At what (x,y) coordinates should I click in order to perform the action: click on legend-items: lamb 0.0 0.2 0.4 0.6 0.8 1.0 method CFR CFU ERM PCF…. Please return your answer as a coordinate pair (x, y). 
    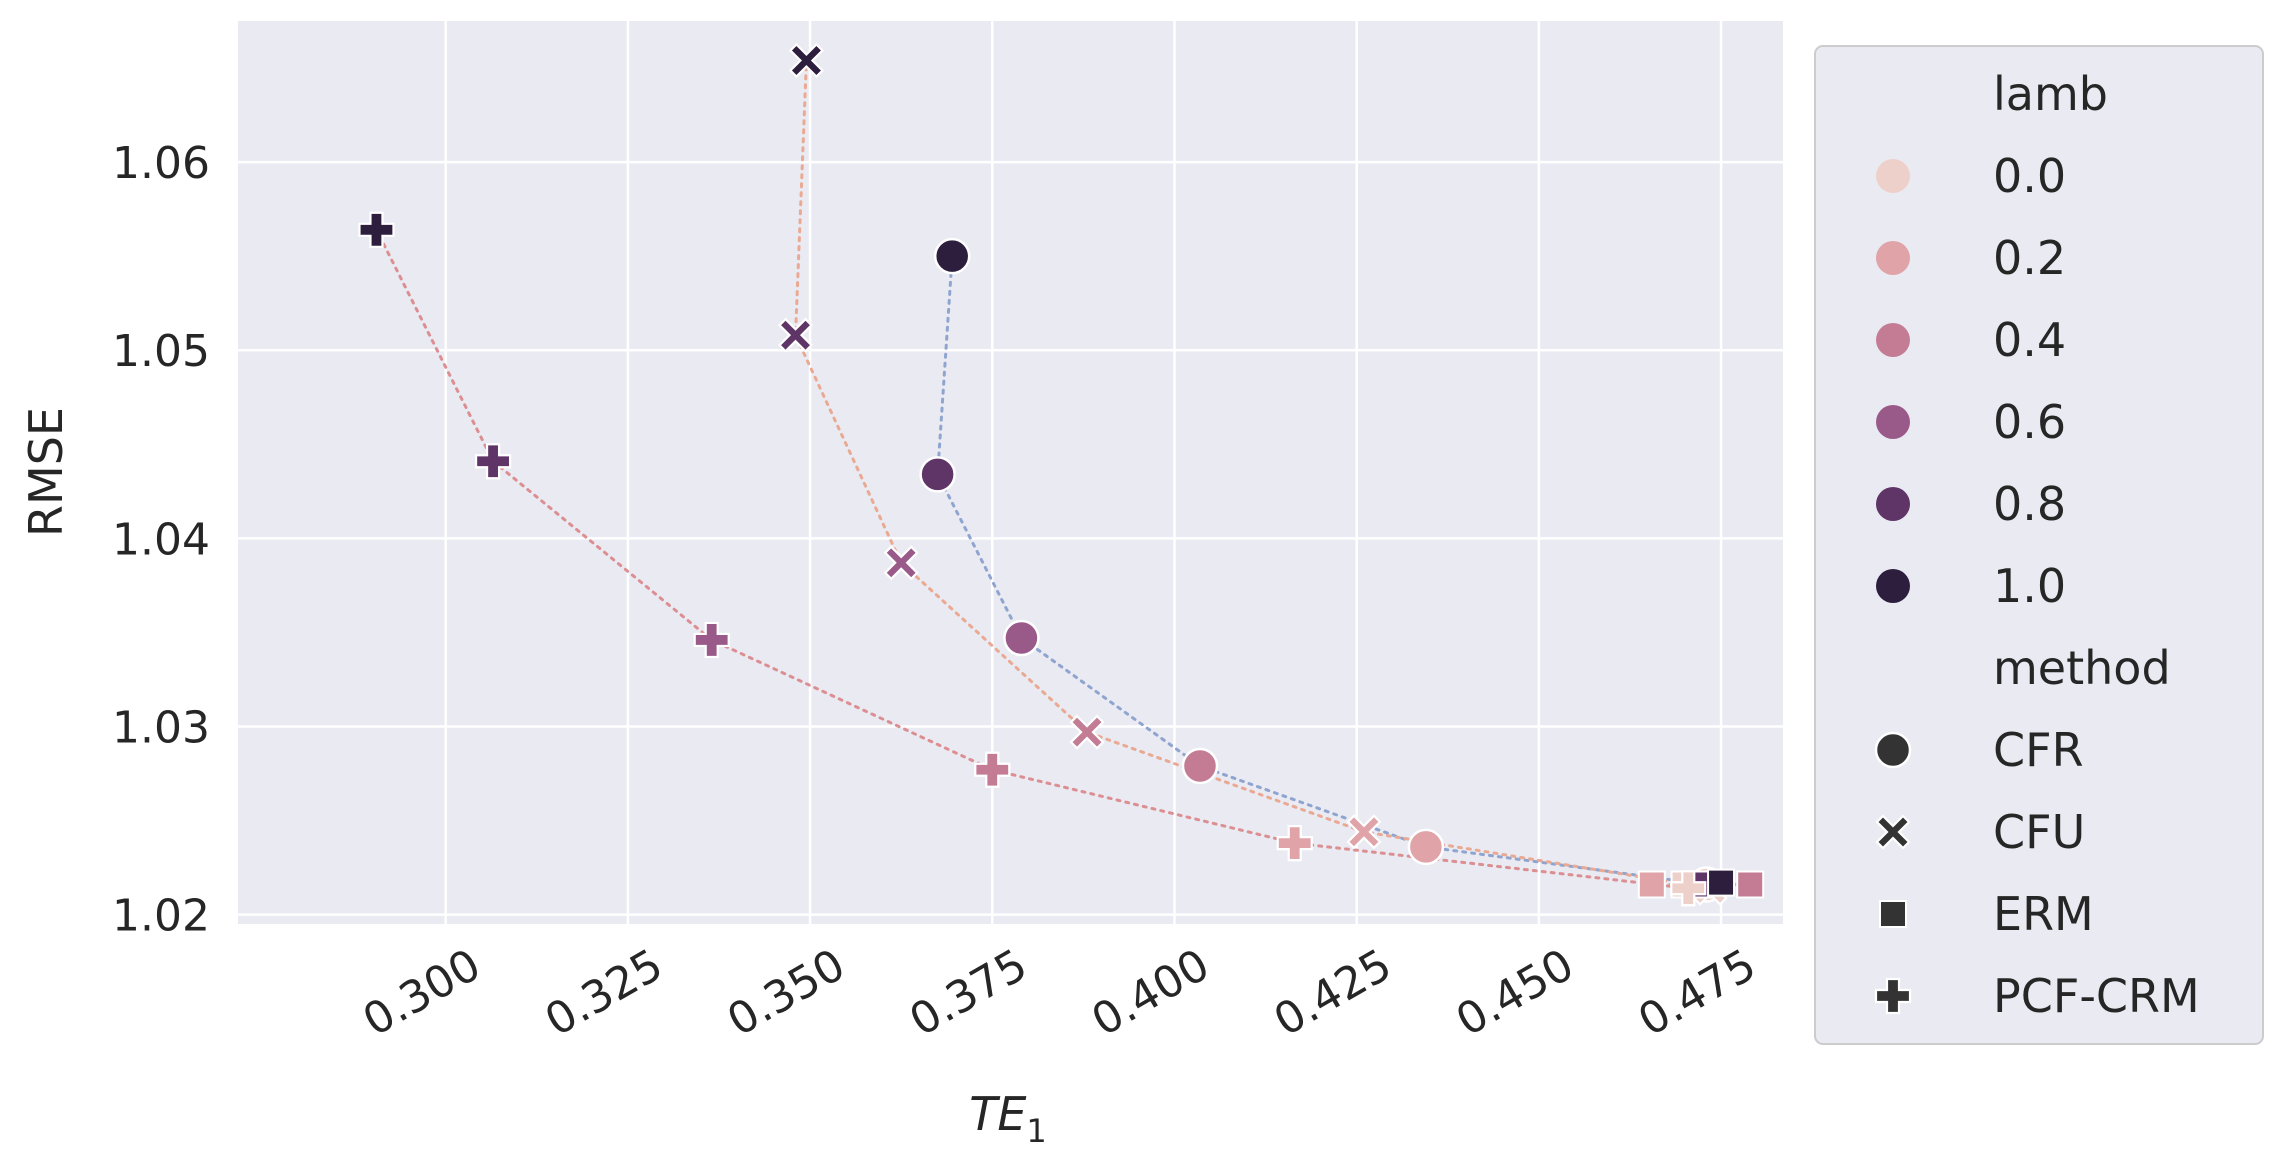
    Looking at the image, I should click on (2037, 545).